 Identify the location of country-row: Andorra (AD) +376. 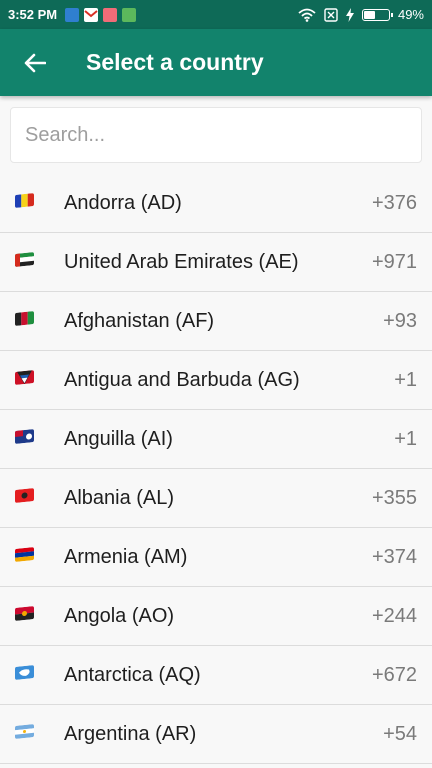
(216, 203).